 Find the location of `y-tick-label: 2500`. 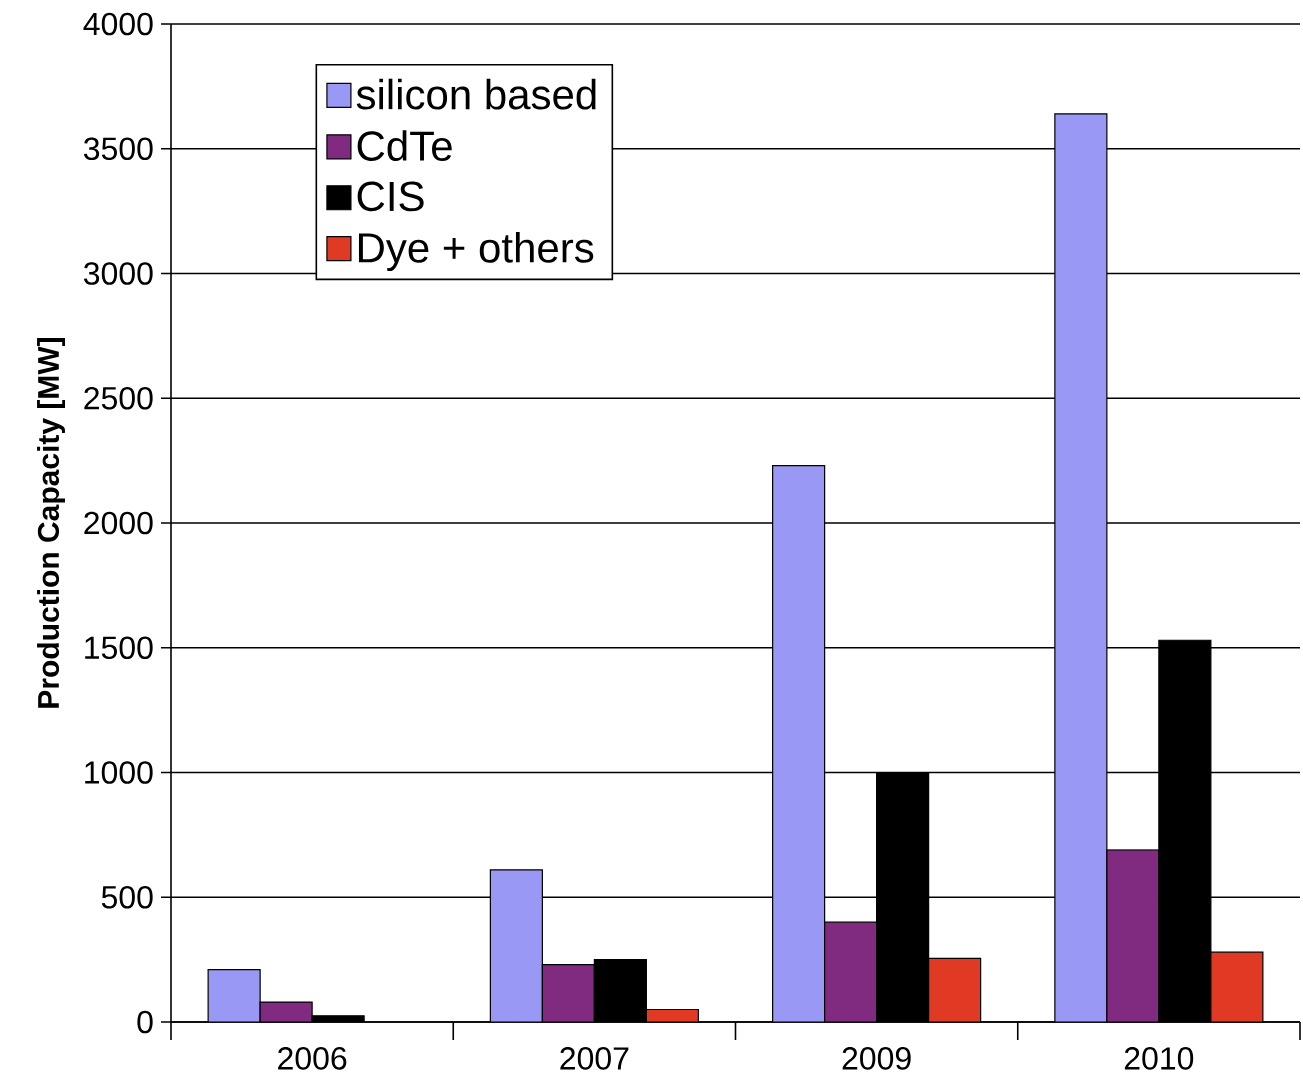

y-tick-label: 2500 is located at coordinates (118, 398).